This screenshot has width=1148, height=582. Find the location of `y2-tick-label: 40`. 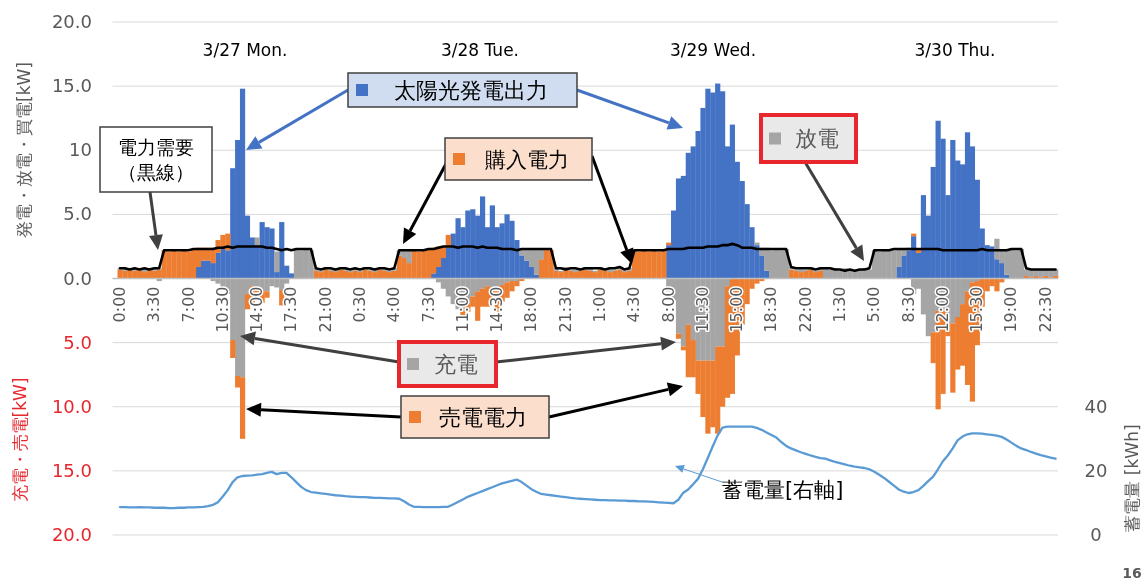

y2-tick-label: 40 is located at coordinates (1096, 406).